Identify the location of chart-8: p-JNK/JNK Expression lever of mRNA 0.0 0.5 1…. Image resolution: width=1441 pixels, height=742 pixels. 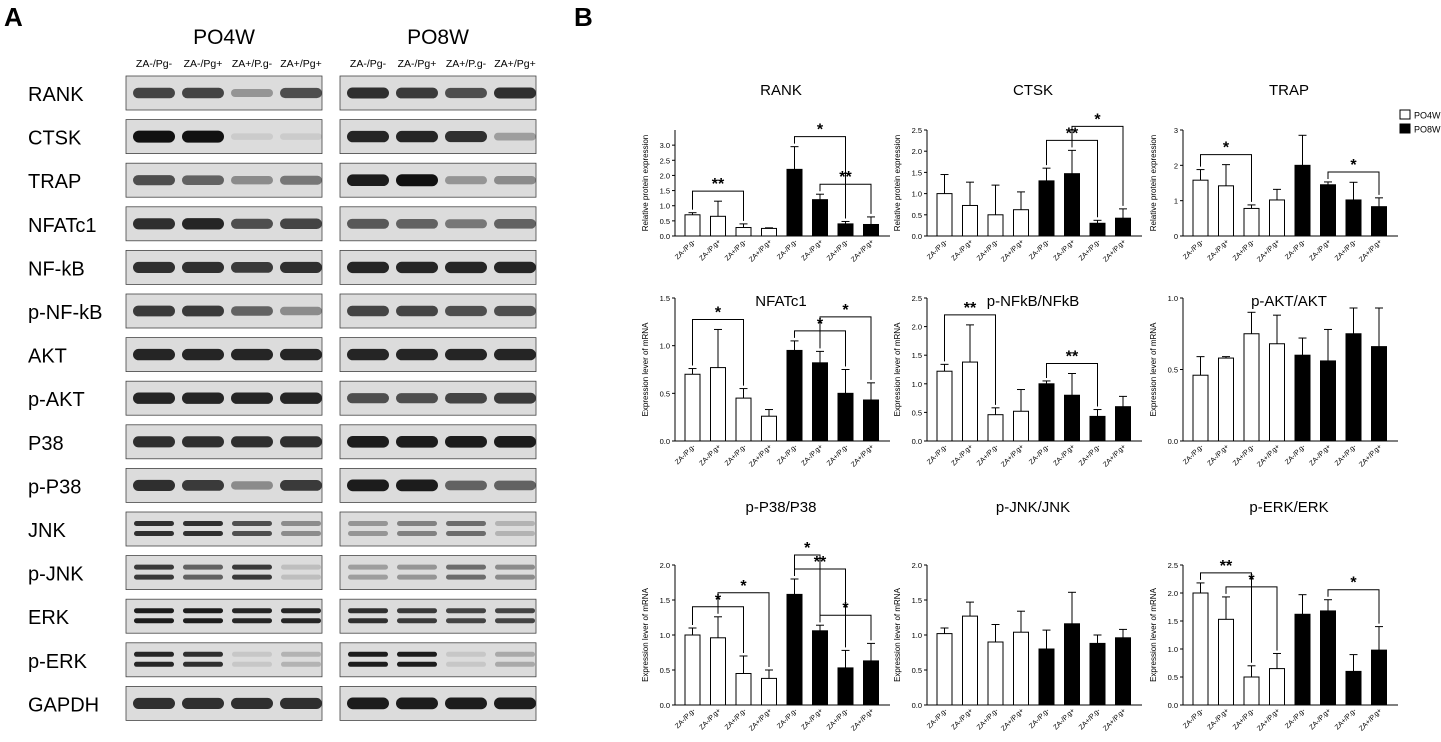
(1017, 616).